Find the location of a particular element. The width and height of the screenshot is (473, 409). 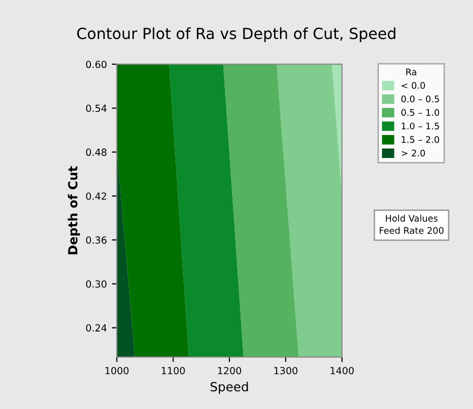

legend-label: > 2.0 is located at coordinates (413, 153).